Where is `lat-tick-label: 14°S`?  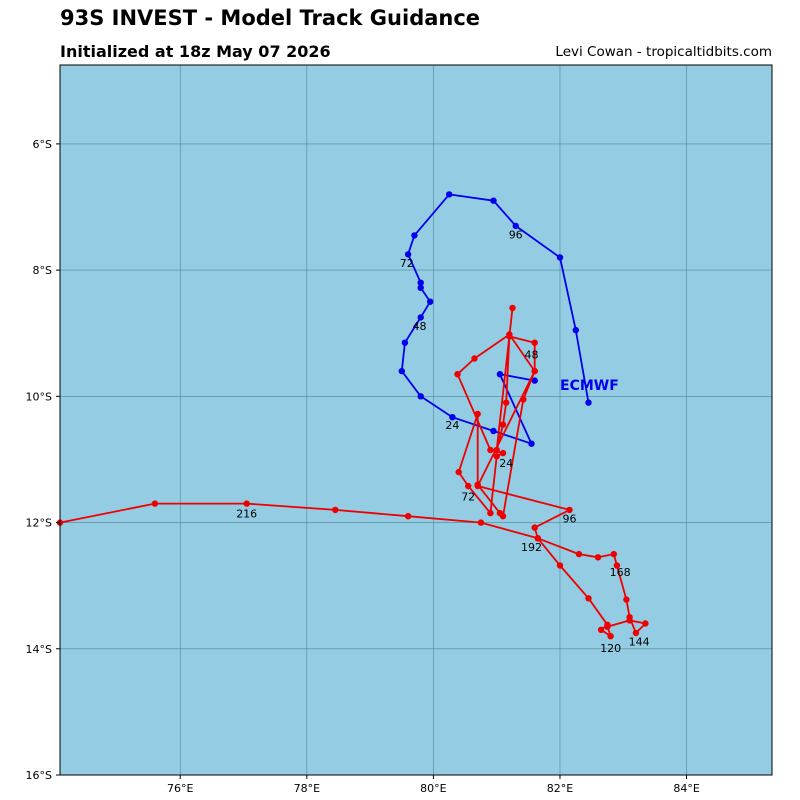 lat-tick-label: 14°S is located at coordinates (39, 649).